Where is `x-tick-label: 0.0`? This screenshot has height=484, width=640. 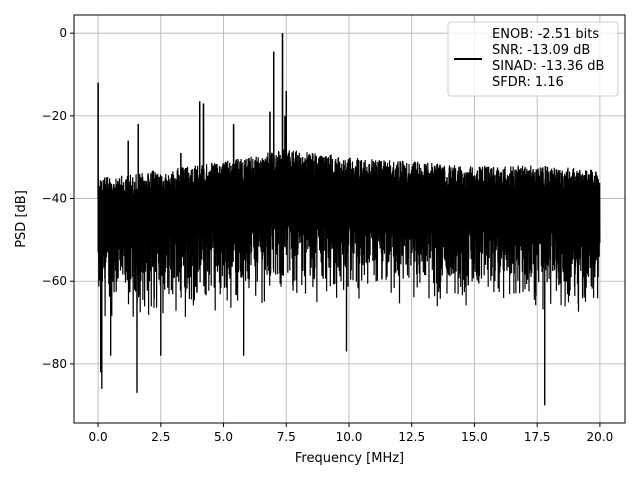
x-tick-label: 0.0 is located at coordinates (98, 437).